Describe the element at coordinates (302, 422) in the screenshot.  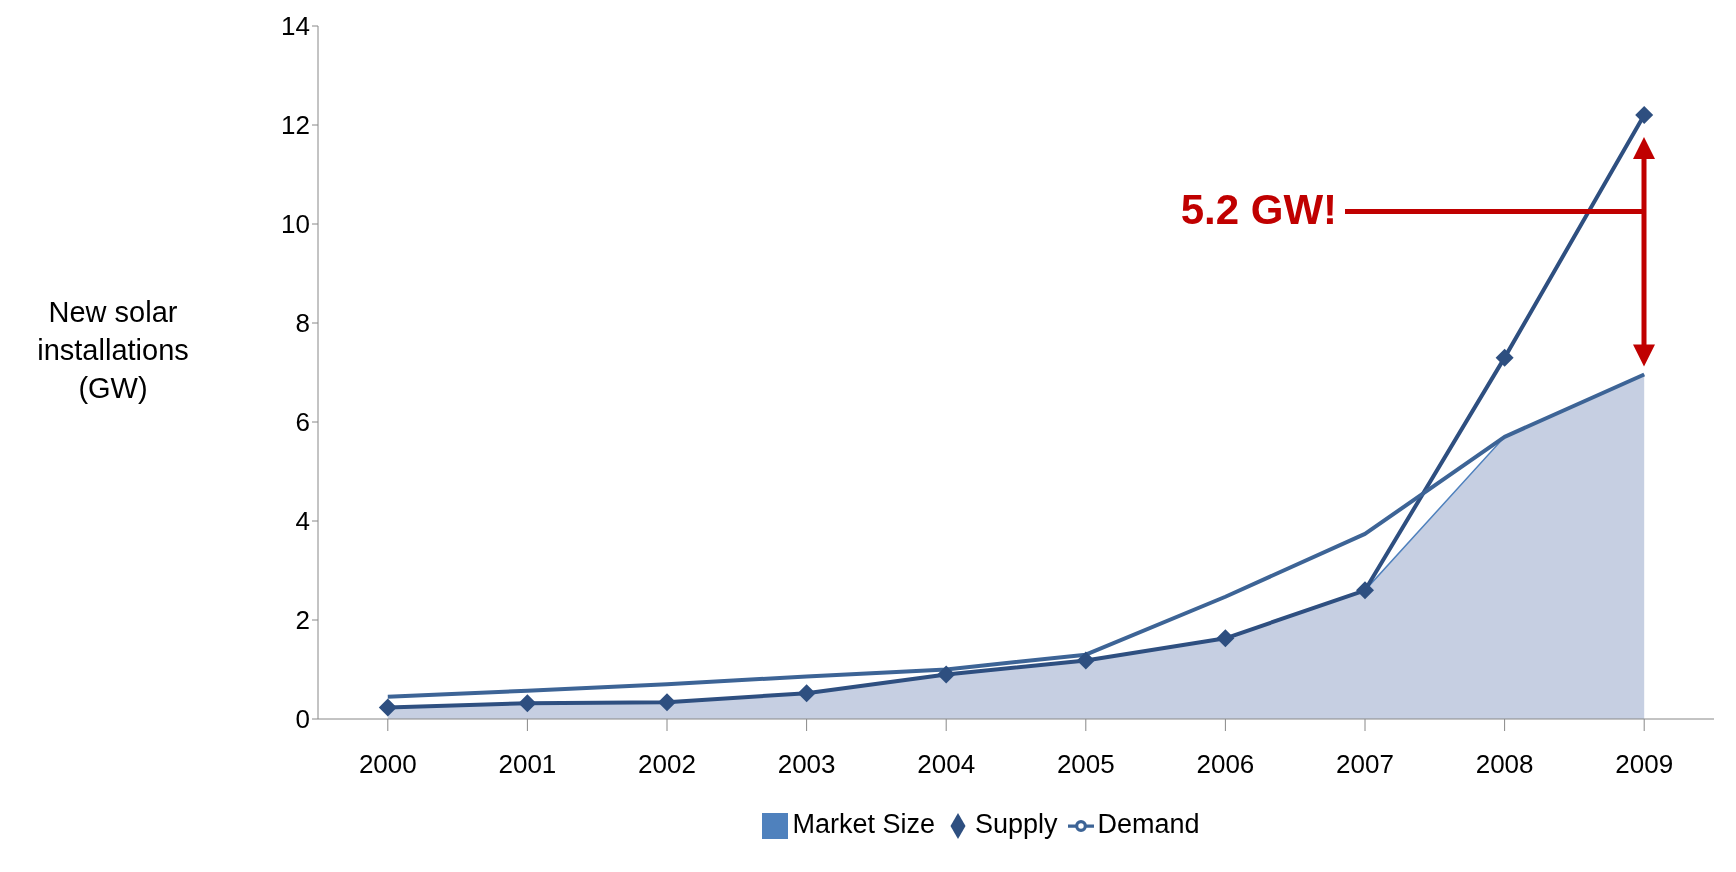
I see `y-tick-label: 6` at that location.